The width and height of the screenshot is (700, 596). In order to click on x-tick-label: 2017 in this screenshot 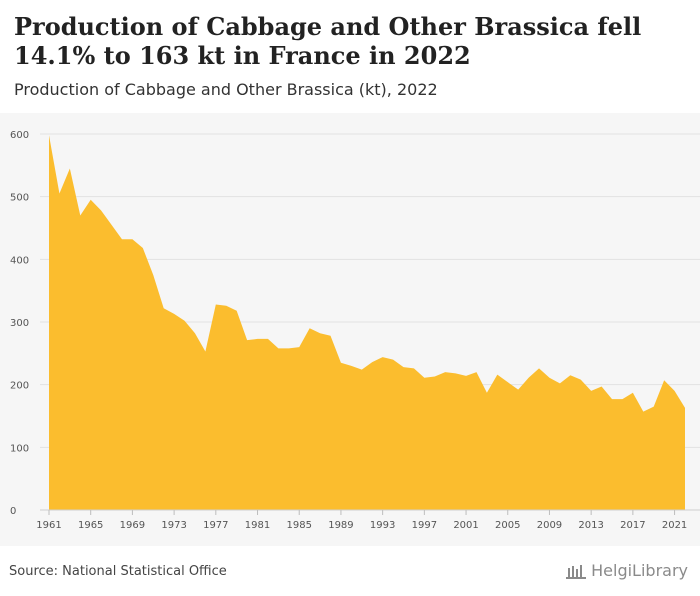, I will do `click(632, 525)`.